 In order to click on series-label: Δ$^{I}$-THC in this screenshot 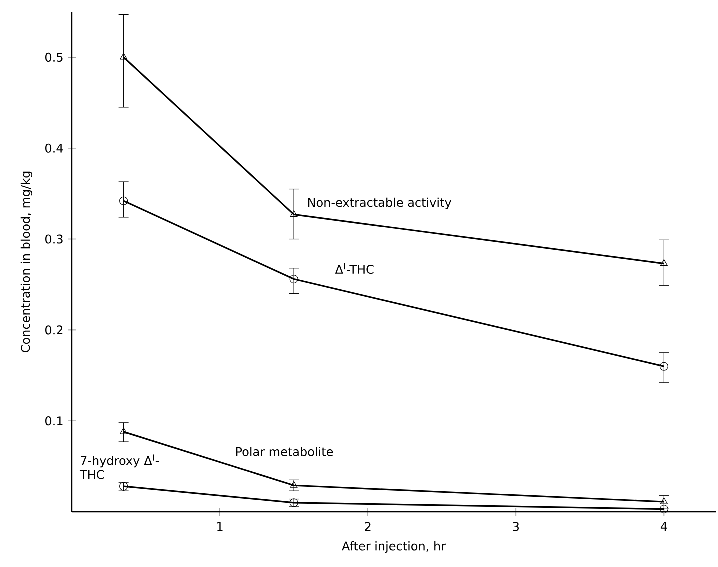, I will do `click(354, 268)`.